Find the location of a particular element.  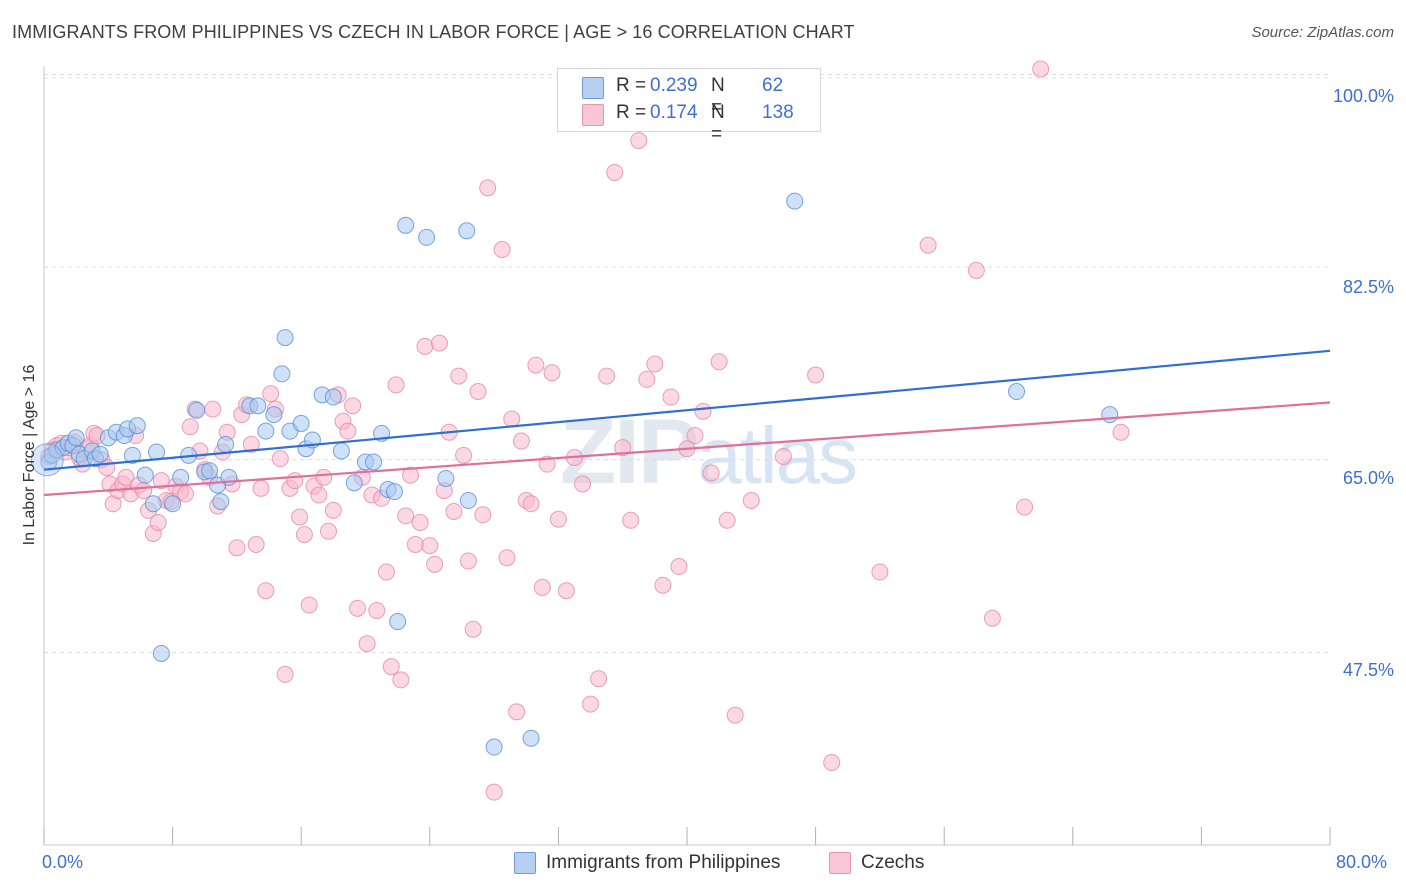

source-credit: Source: ZipAtlas.com is located at coordinates (1322, 32).